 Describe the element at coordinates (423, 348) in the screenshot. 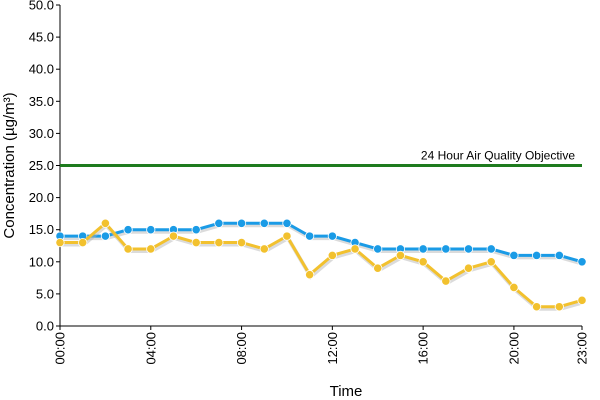

I see `x-tick-label: 16:00` at that location.